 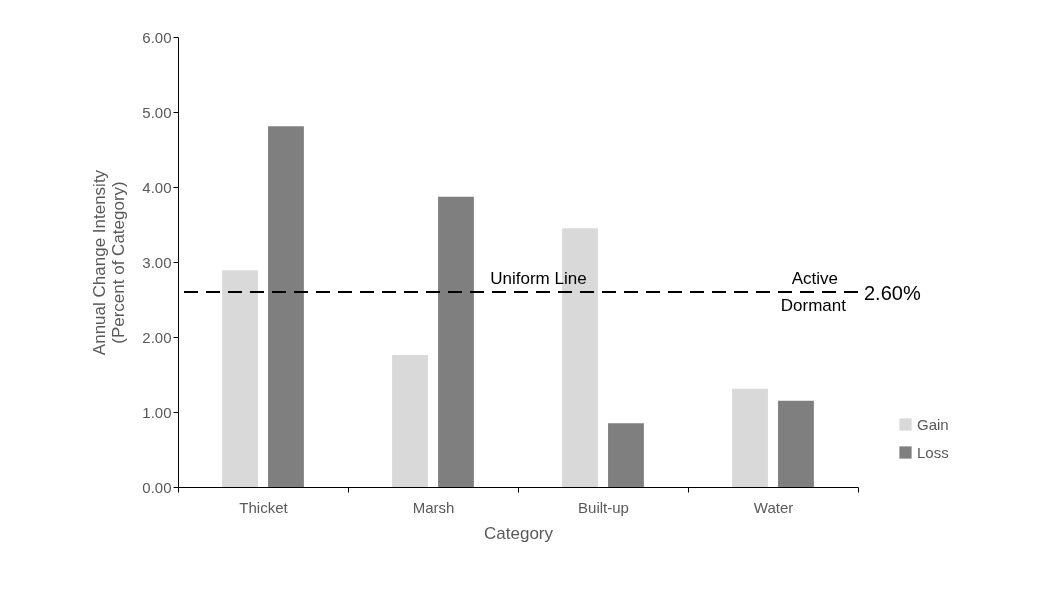 I want to click on legend-label: Gain, so click(x=933, y=424).